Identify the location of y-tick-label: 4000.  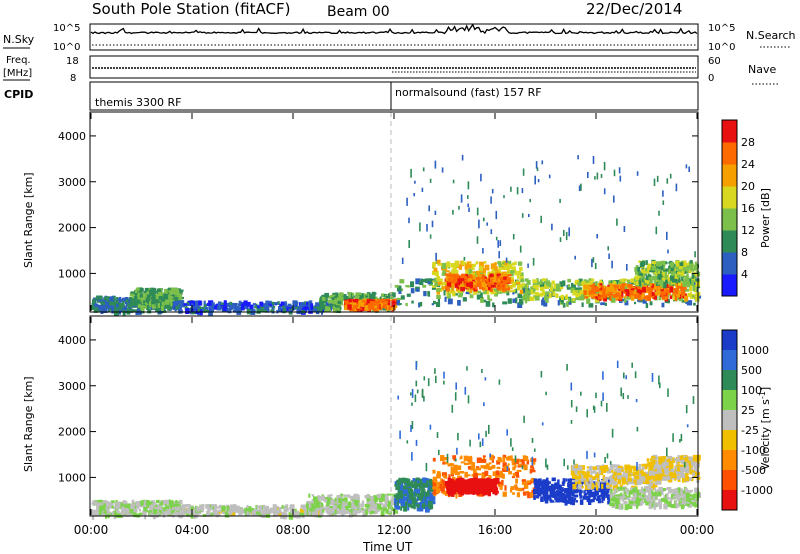
(72, 136).